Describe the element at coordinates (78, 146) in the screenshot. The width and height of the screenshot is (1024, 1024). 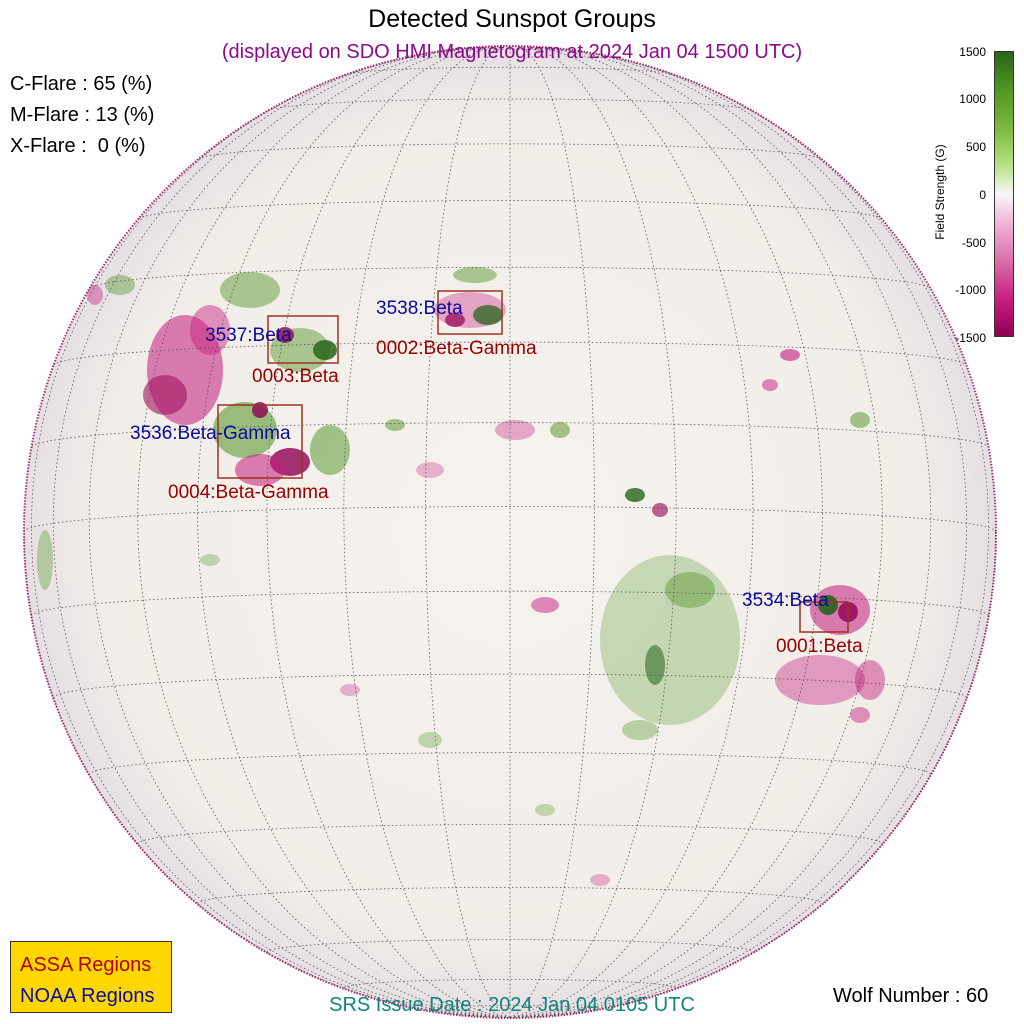
I see `x-flare-probability: X-Flare : 0 (%)` at that location.